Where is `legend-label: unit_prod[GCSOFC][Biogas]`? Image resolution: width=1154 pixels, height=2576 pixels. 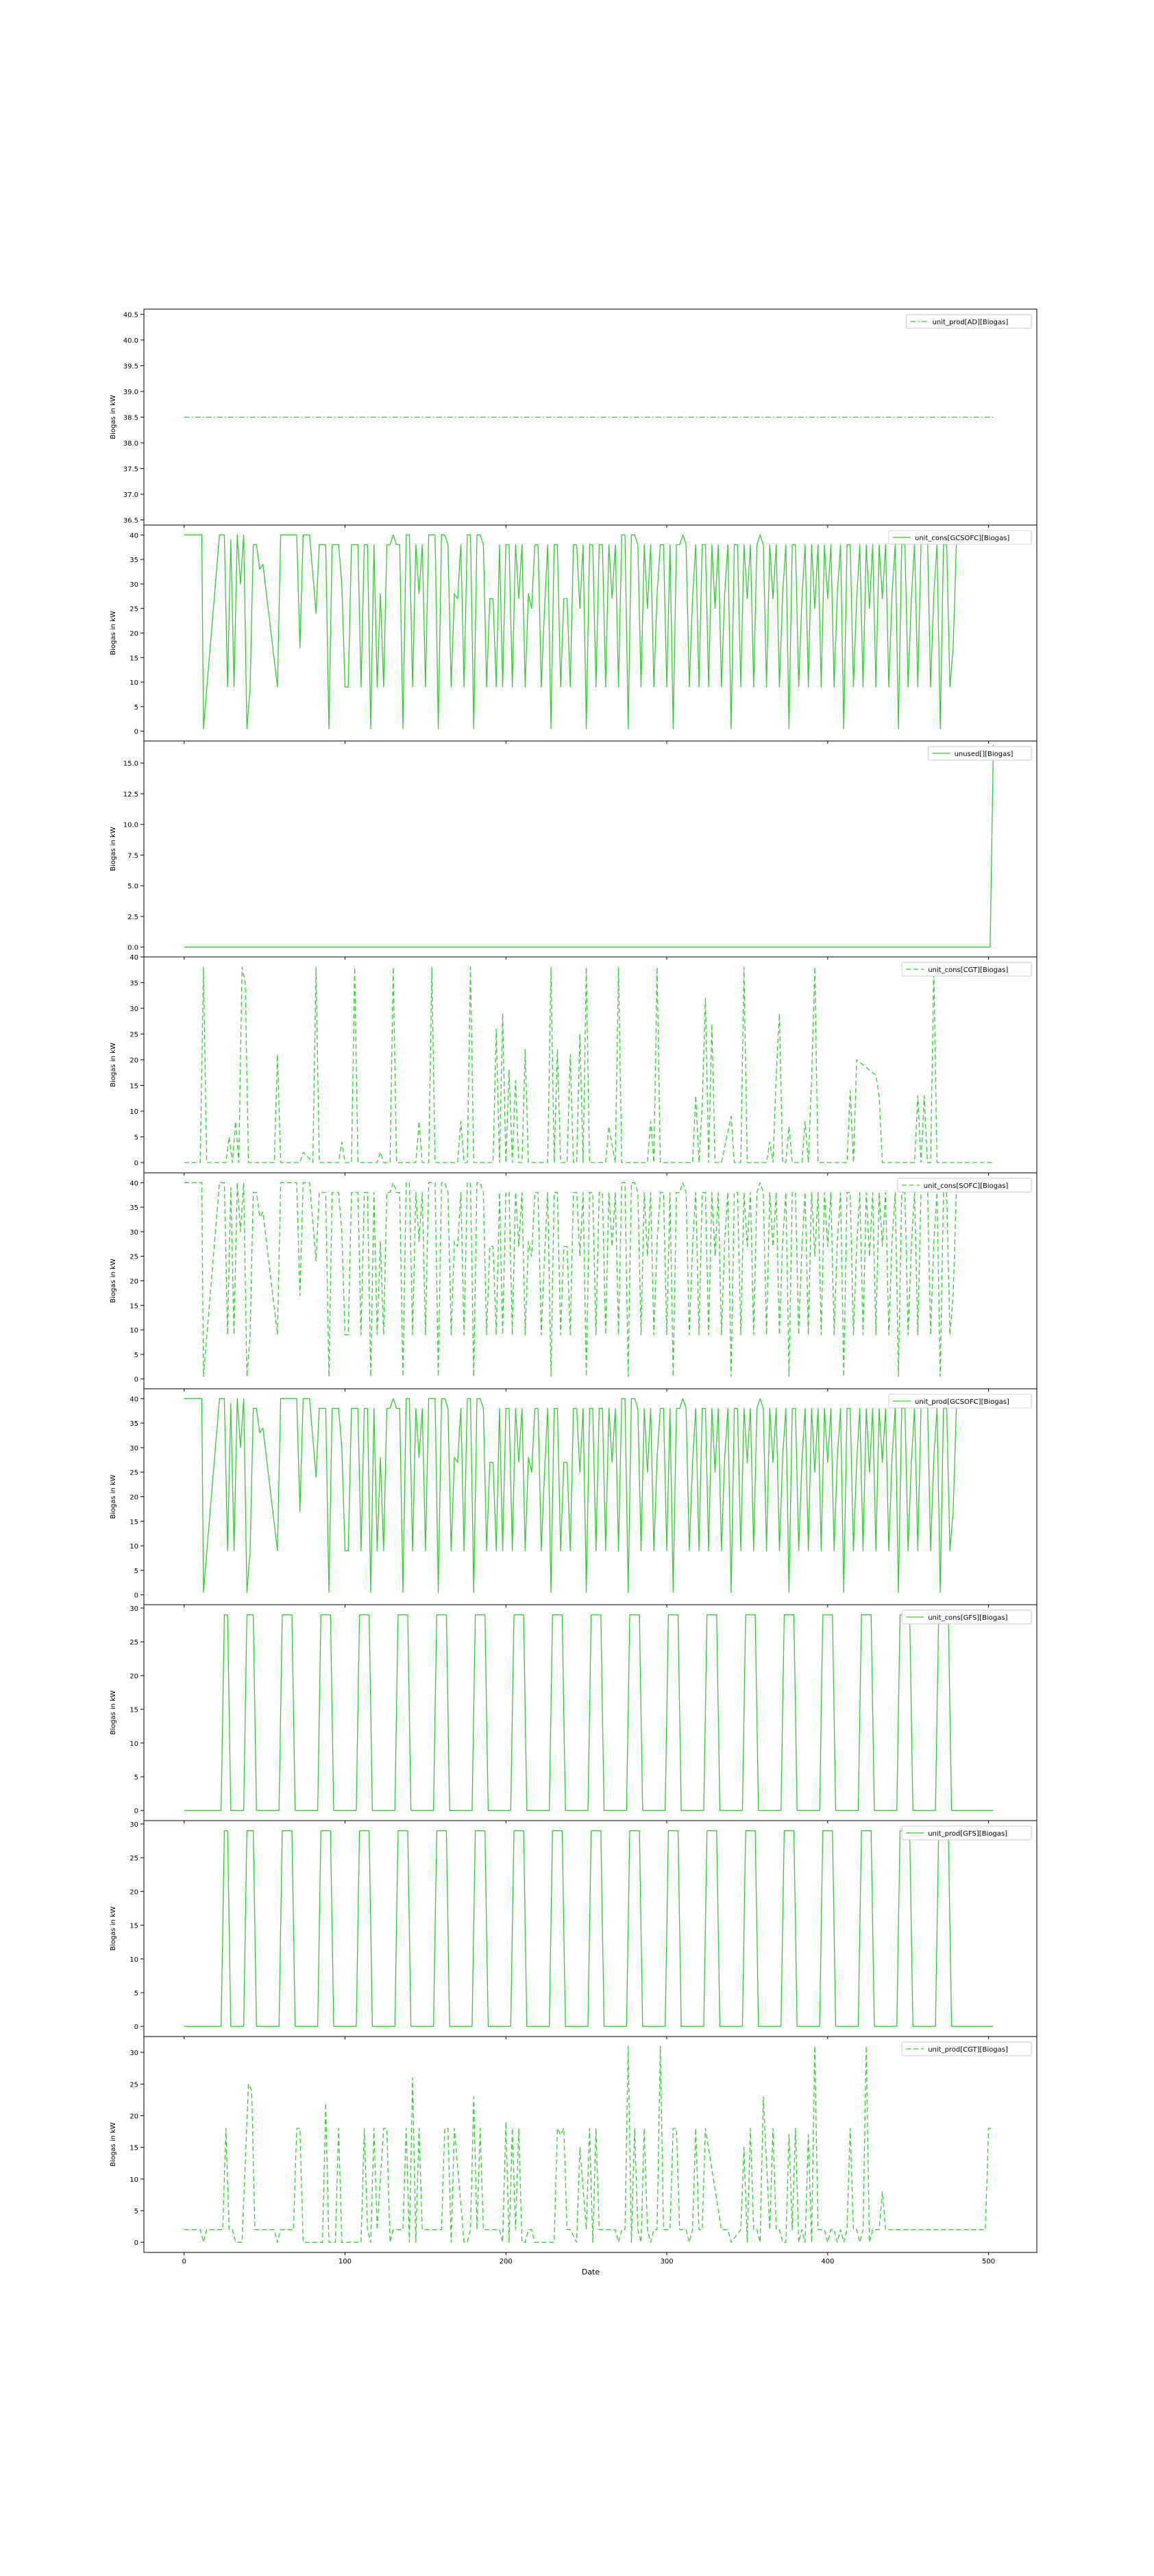 legend-label: unit_prod[GCSOFC][Biogas] is located at coordinates (962, 1402).